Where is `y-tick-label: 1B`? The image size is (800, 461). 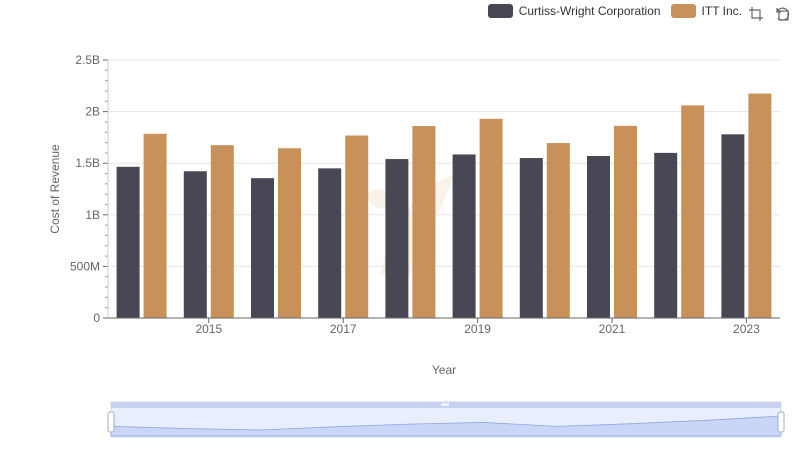 y-tick-label: 1B is located at coordinates (92, 215).